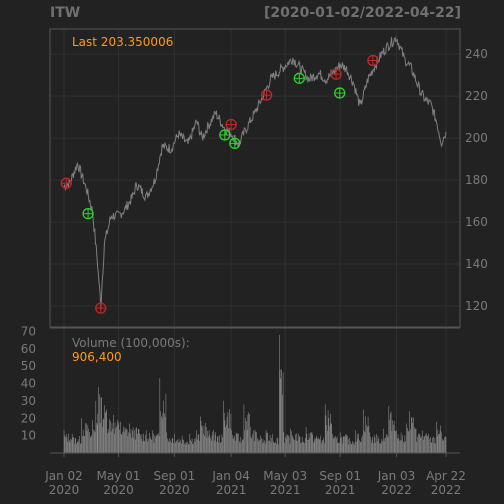 The width and height of the screenshot is (504, 504). I want to click on x-tick-label: Jan 03, so click(396, 476).